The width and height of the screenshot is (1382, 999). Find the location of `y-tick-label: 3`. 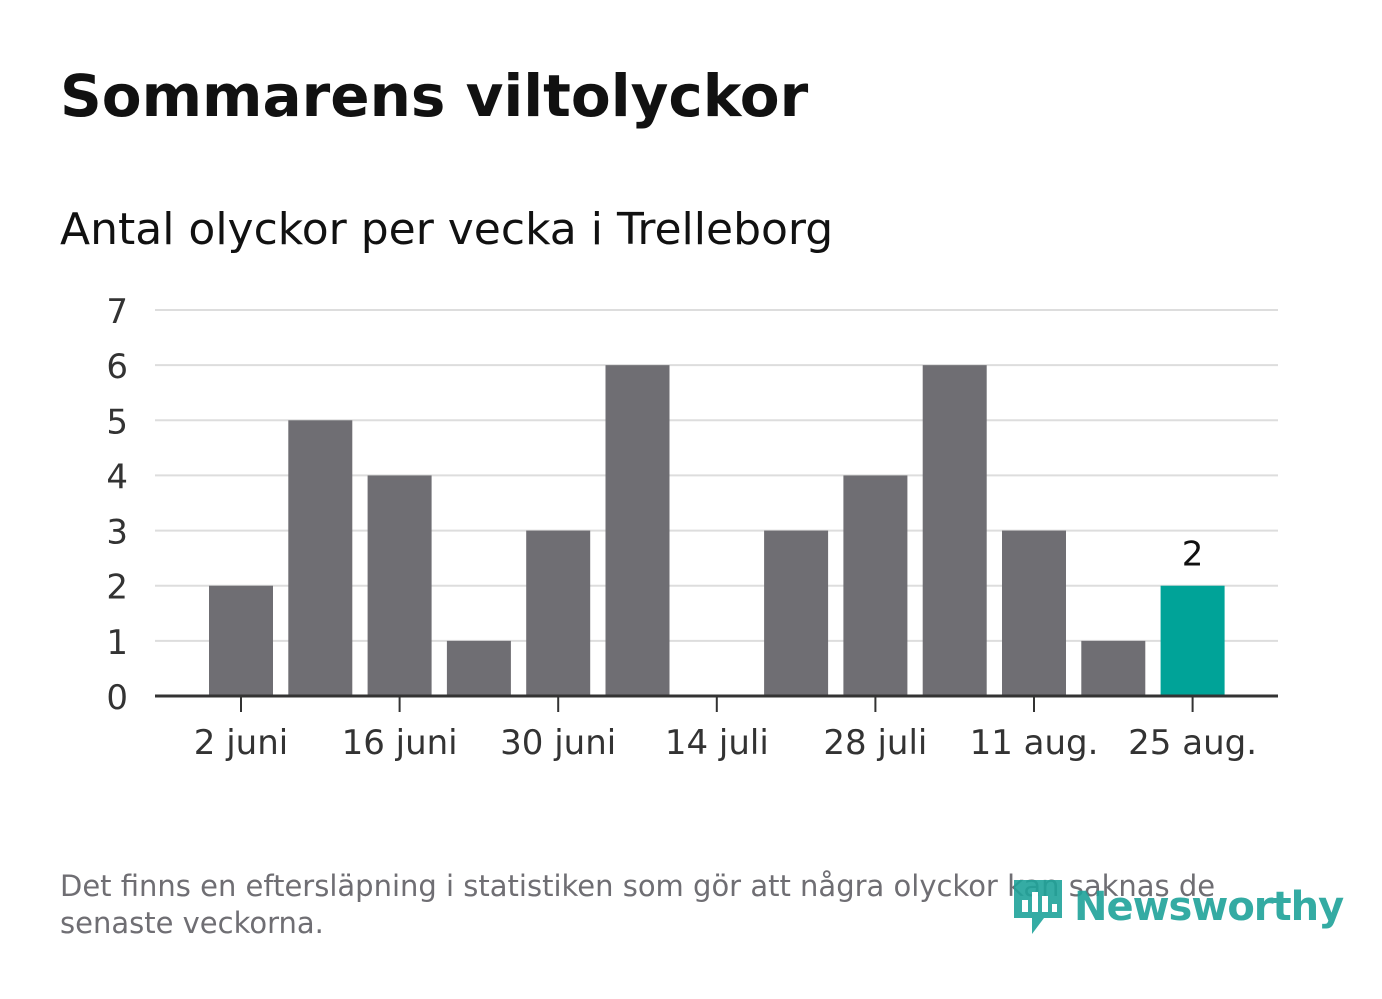

y-tick-label: 3 is located at coordinates (117, 533).